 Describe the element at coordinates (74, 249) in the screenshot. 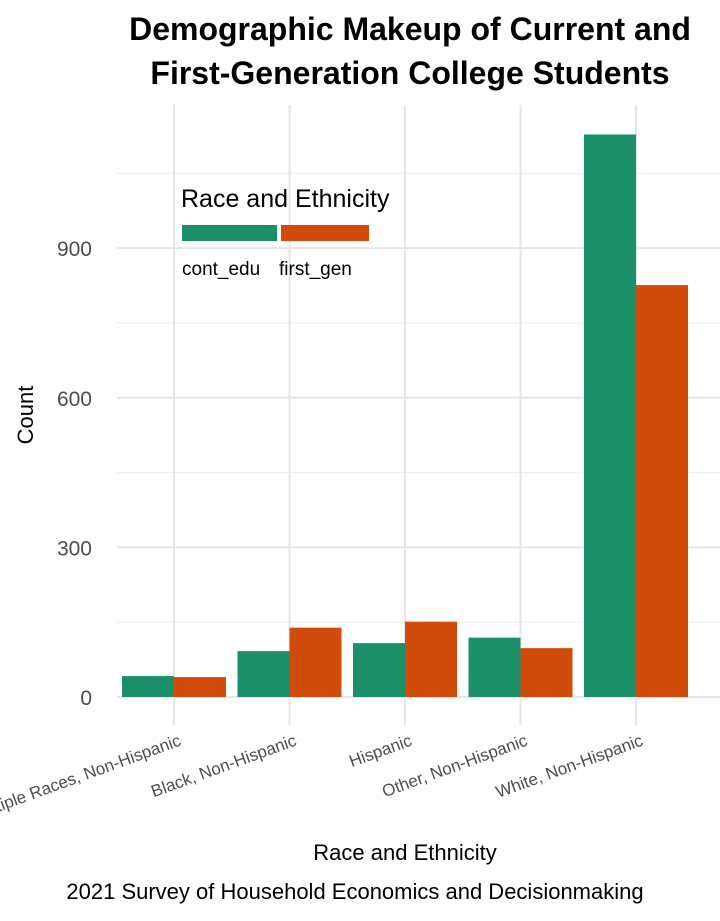

I see `y-tick-label: 900` at that location.